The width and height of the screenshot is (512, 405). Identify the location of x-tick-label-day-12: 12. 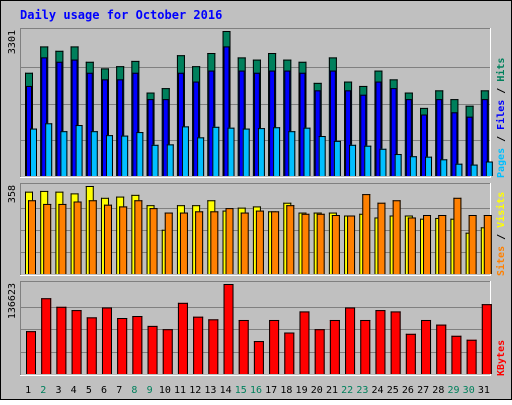
(195, 390).